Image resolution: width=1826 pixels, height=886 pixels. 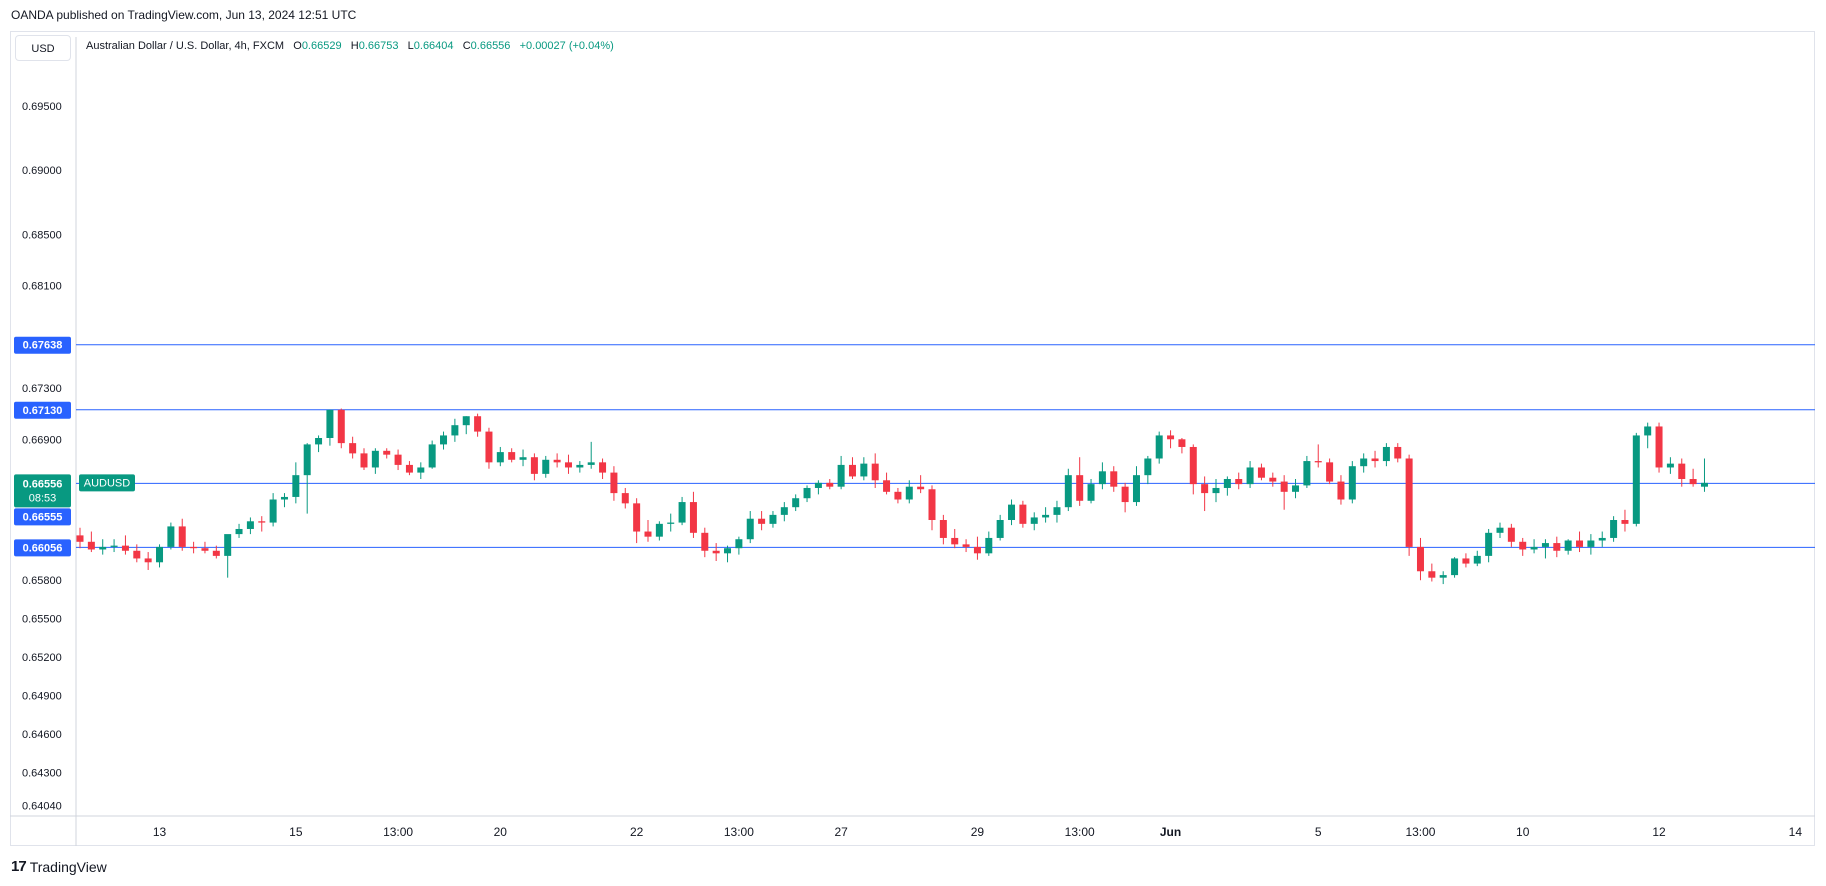 I want to click on countdown-label: 08:53, so click(x=43, y=498).